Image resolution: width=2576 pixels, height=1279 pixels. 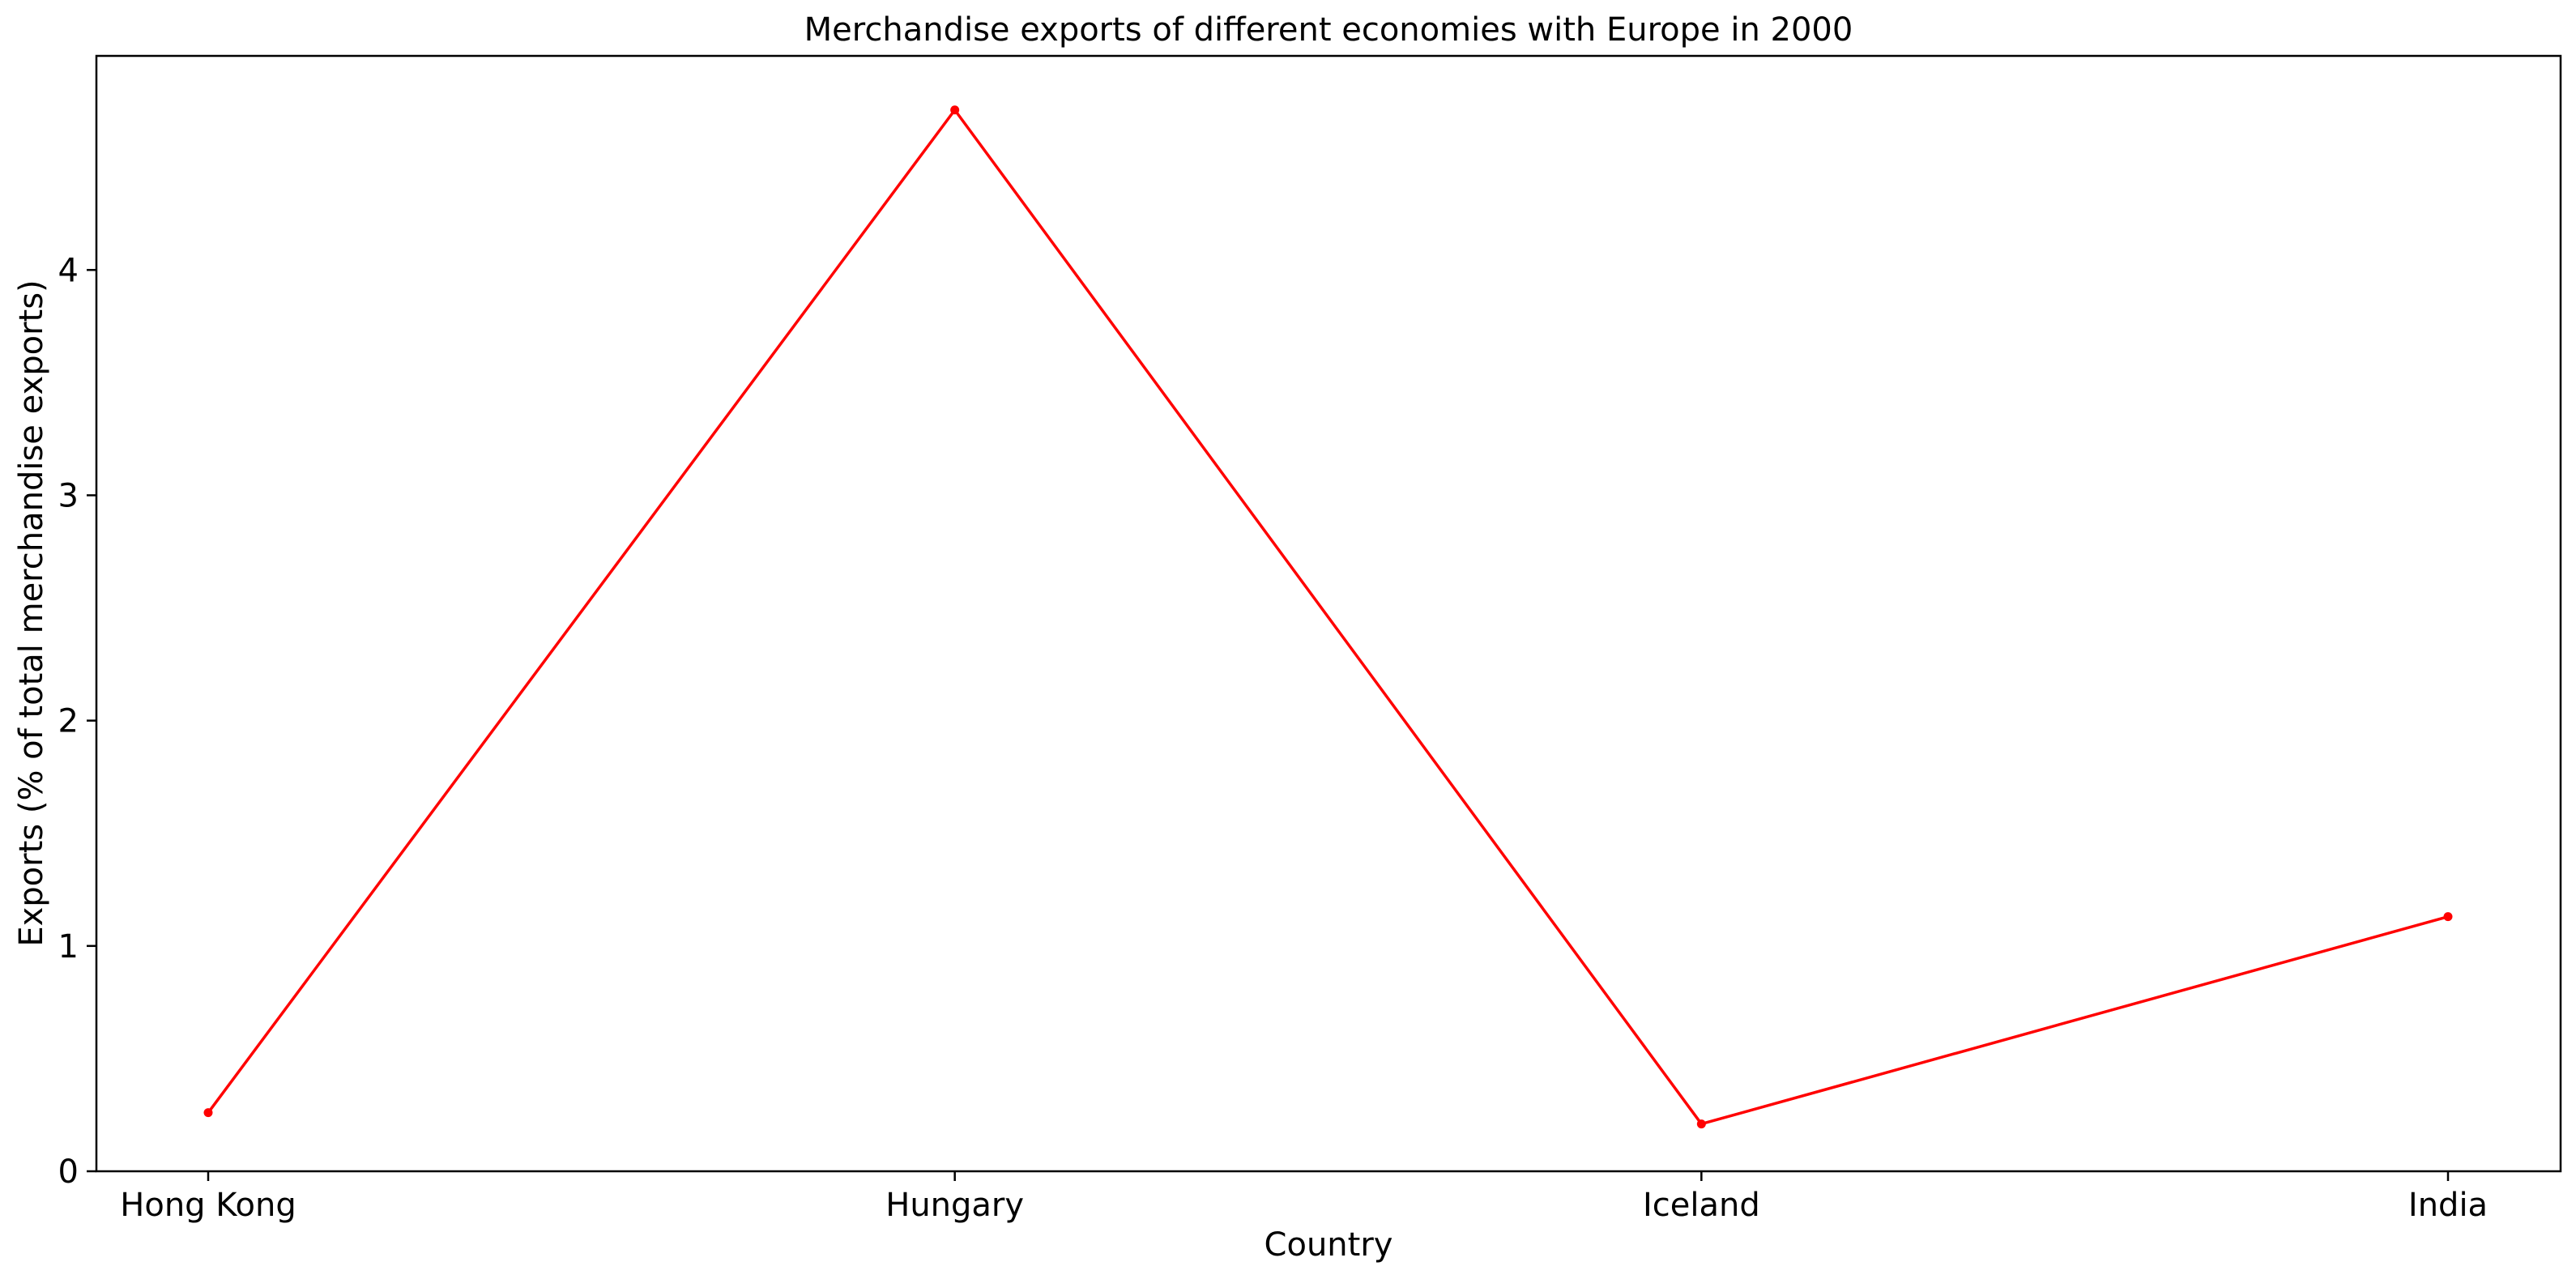 What do you see at coordinates (69, 495) in the screenshot?
I see `y-tick-label: 3` at bounding box center [69, 495].